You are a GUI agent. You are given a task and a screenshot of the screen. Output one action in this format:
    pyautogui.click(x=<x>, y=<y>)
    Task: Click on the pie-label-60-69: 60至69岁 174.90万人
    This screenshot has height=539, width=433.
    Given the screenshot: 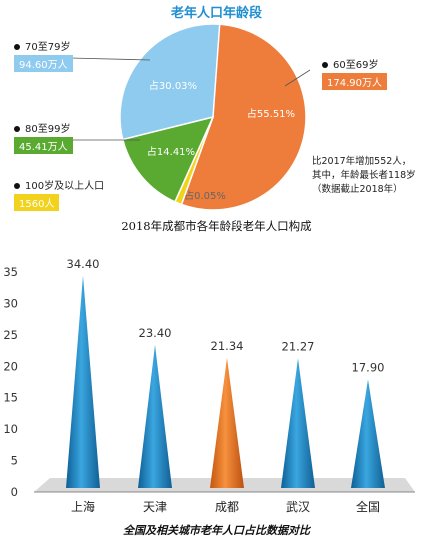 What is the action you would take?
    pyautogui.click(x=354, y=73)
    